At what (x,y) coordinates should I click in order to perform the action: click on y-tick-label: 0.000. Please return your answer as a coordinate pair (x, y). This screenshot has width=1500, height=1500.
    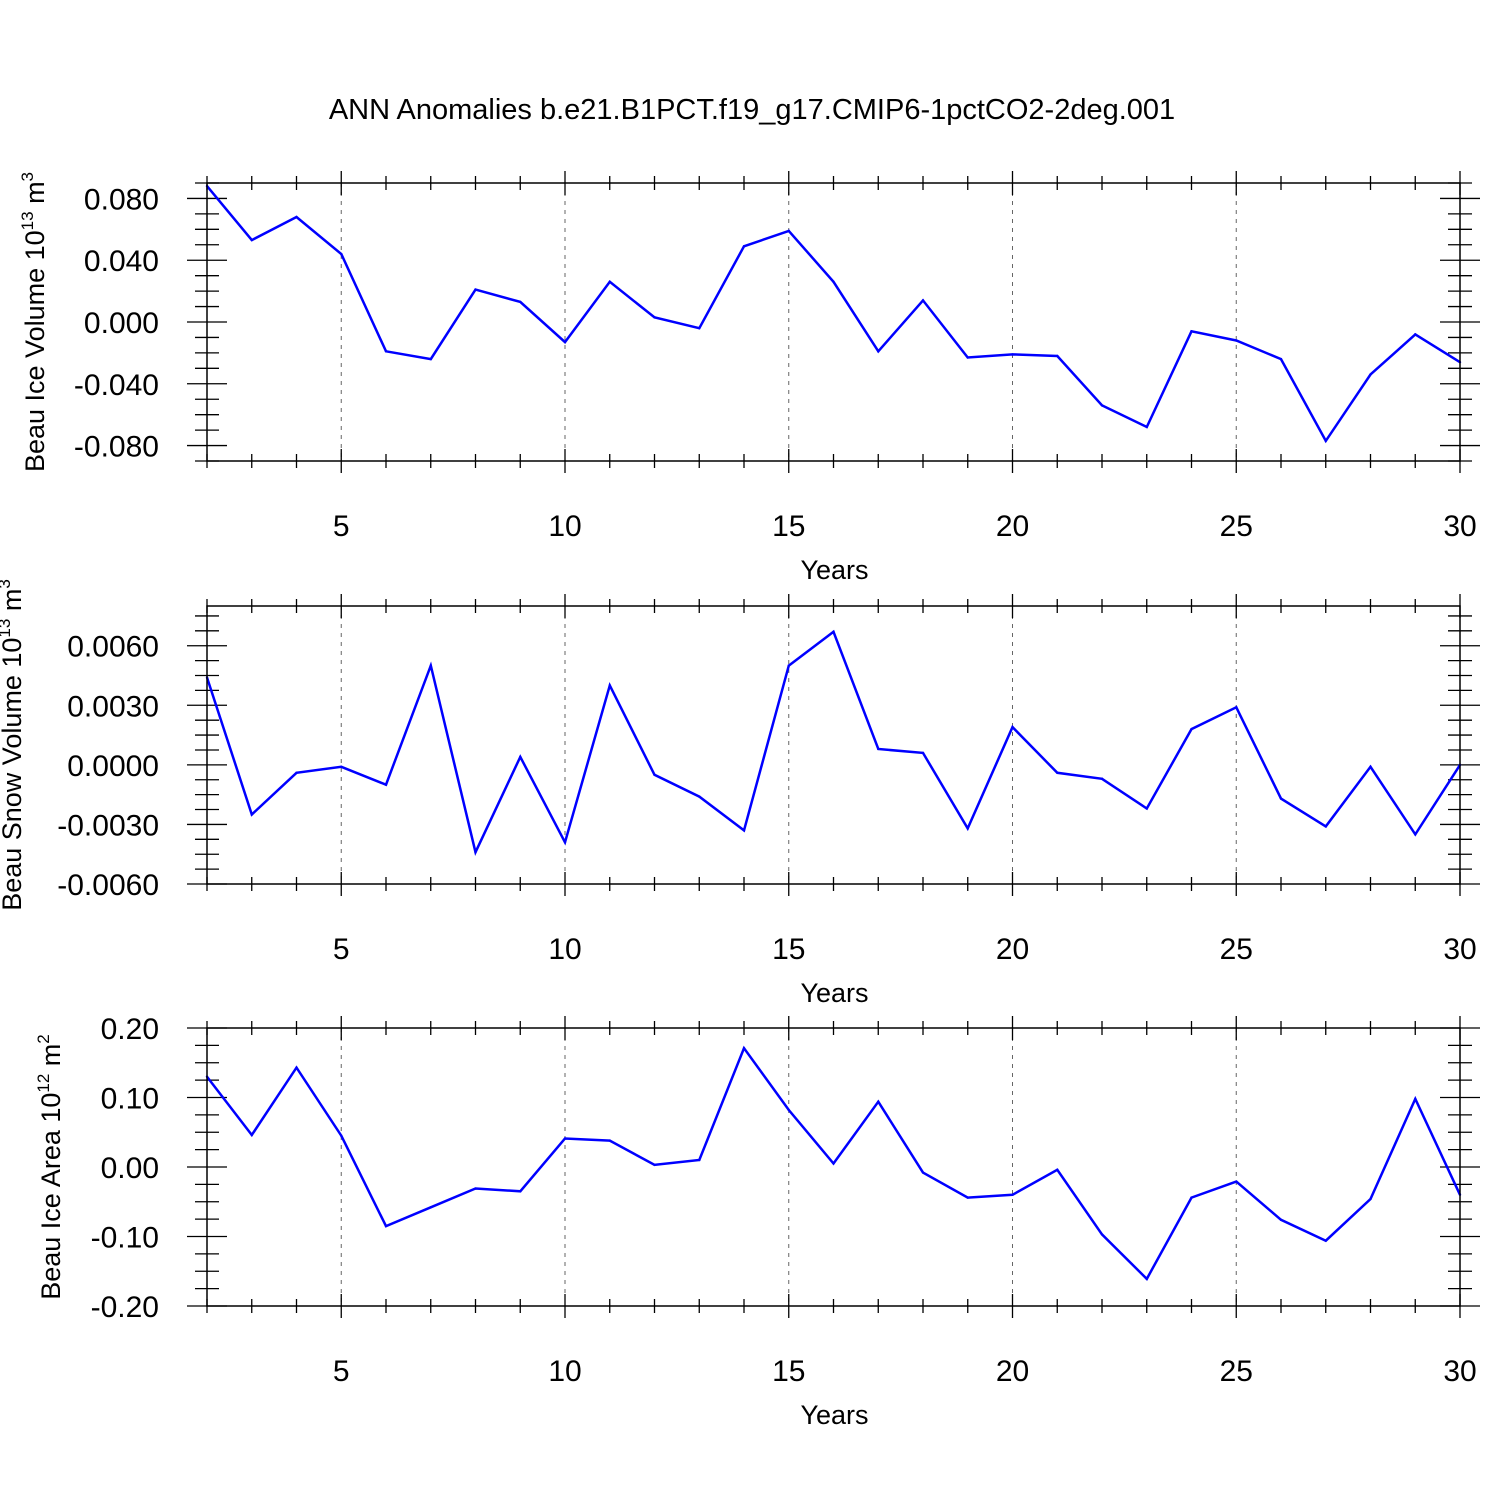
    Looking at the image, I should click on (121, 323).